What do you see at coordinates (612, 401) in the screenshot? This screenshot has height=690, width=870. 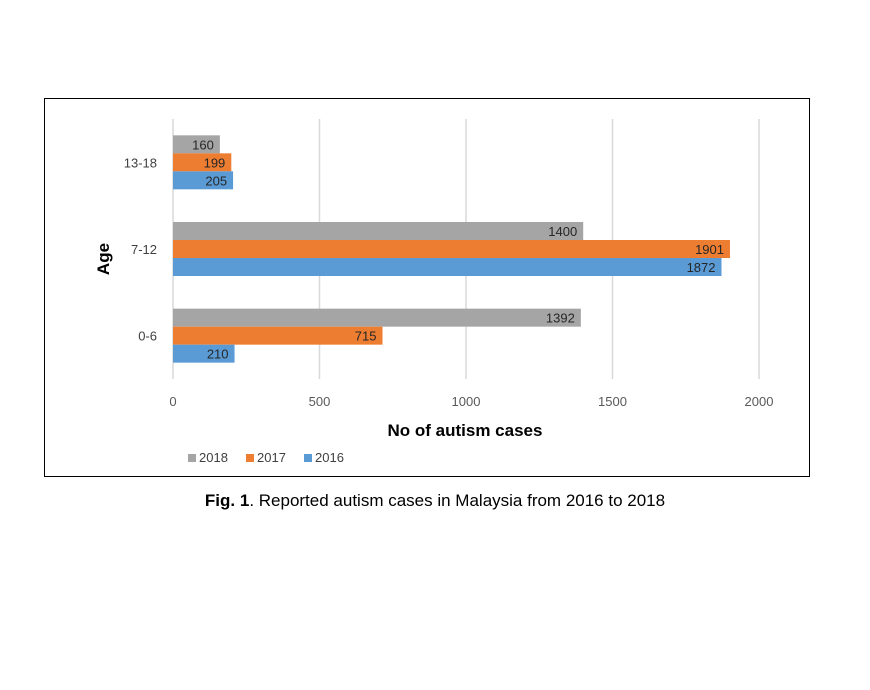 I see `x-tick-label: 1500` at bounding box center [612, 401].